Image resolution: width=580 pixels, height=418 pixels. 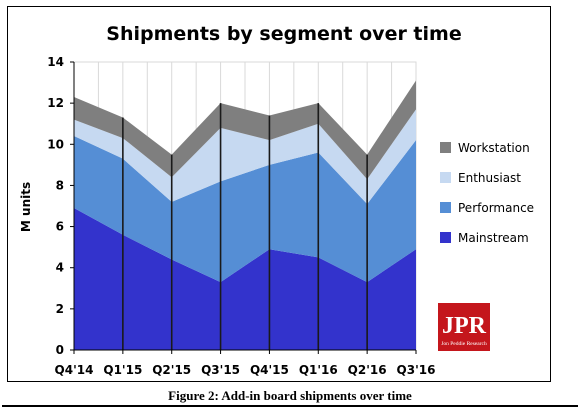 What do you see at coordinates (55, 62) in the screenshot?
I see `y-tick-label: 14` at bounding box center [55, 62].